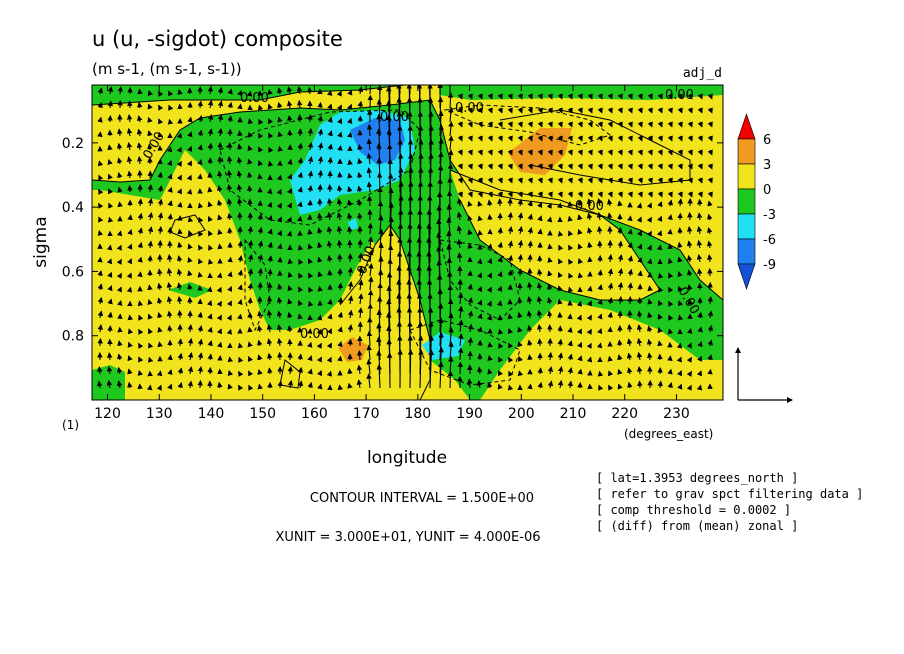 This screenshot has height=654, width=904. I want to click on contour-negative-lower, so click(465, 352).